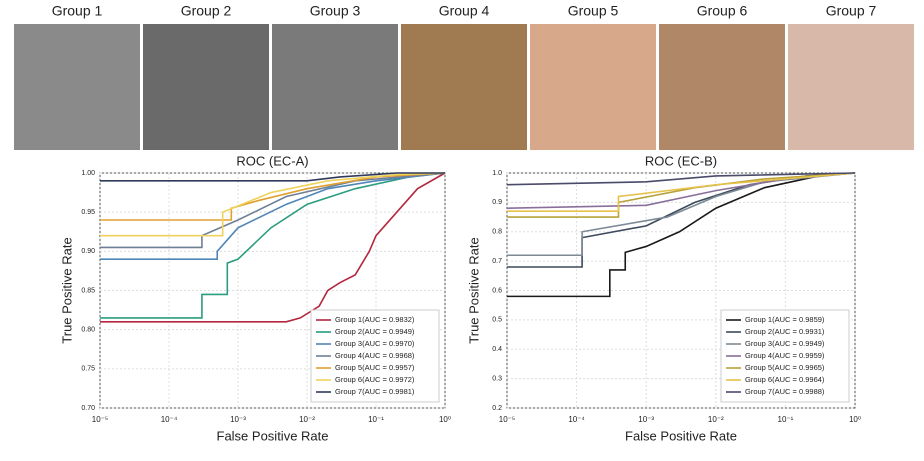 The height and width of the screenshot is (461, 924). I want to click on legend-label: Group 4(AUC = 0.9968), so click(375, 355).